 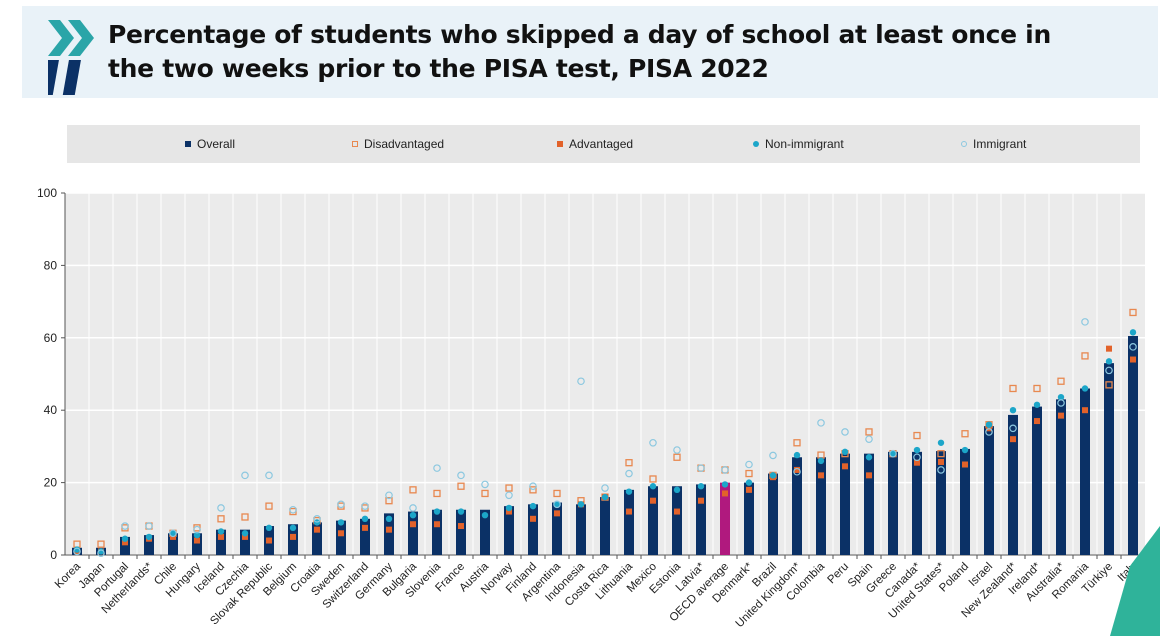 I want to click on legend-label: Non-immigrant, so click(x=804, y=144).